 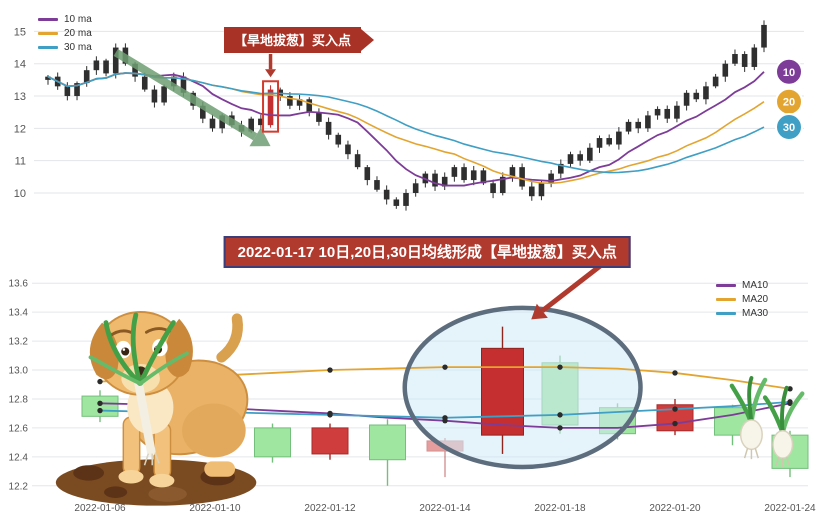 What do you see at coordinates (755, 299) in the screenshot?
I see `legend-label: MA20` at bounding box center [755, 299].